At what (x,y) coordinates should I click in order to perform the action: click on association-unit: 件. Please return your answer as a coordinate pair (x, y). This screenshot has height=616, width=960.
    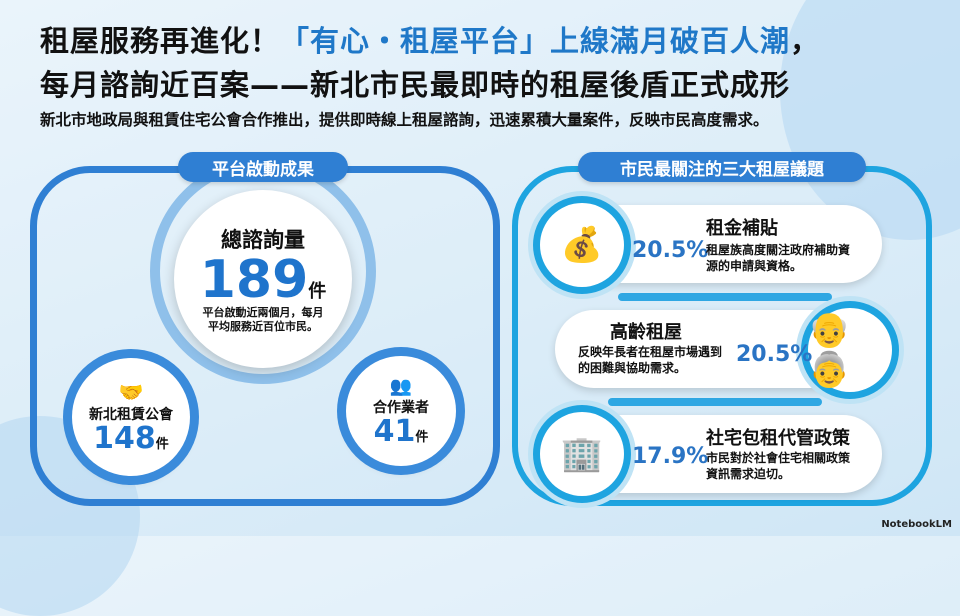
    Looking at the image, I should click on (162, 444).